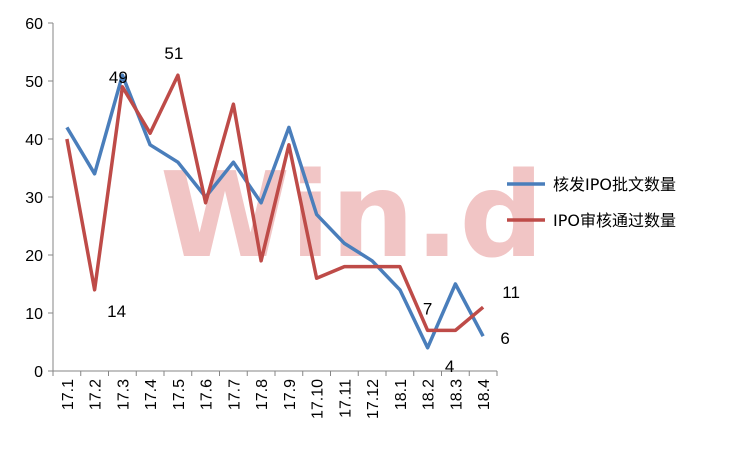 This screenshot has height=450, width=750. What do you see at coordinates (116, 311) in the screenshot?
I see `data-label: 14` at bounding box center [116, 311].